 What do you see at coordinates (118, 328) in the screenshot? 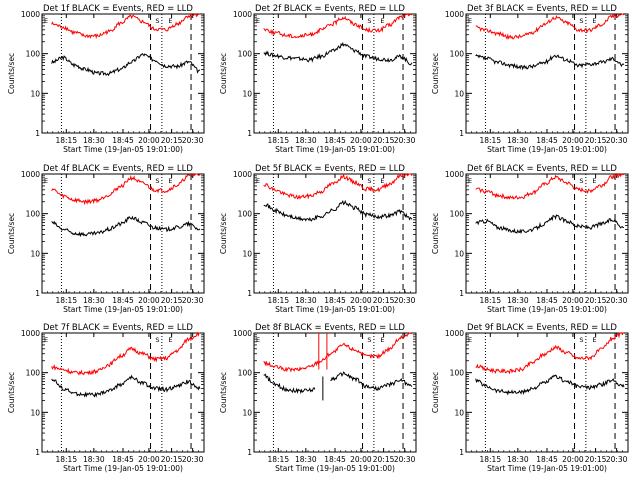
I see `panel-title: Det 7f BLACK = Events, RED = LLD` at bounding box center [118, 328].